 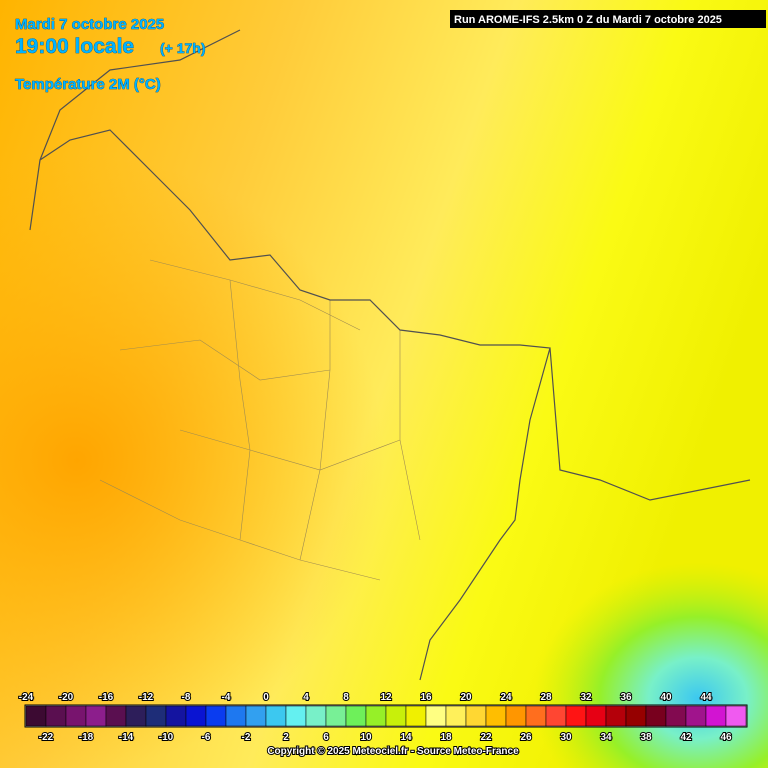 I want to click on legend-label: 20, so click(x=466, y=697).